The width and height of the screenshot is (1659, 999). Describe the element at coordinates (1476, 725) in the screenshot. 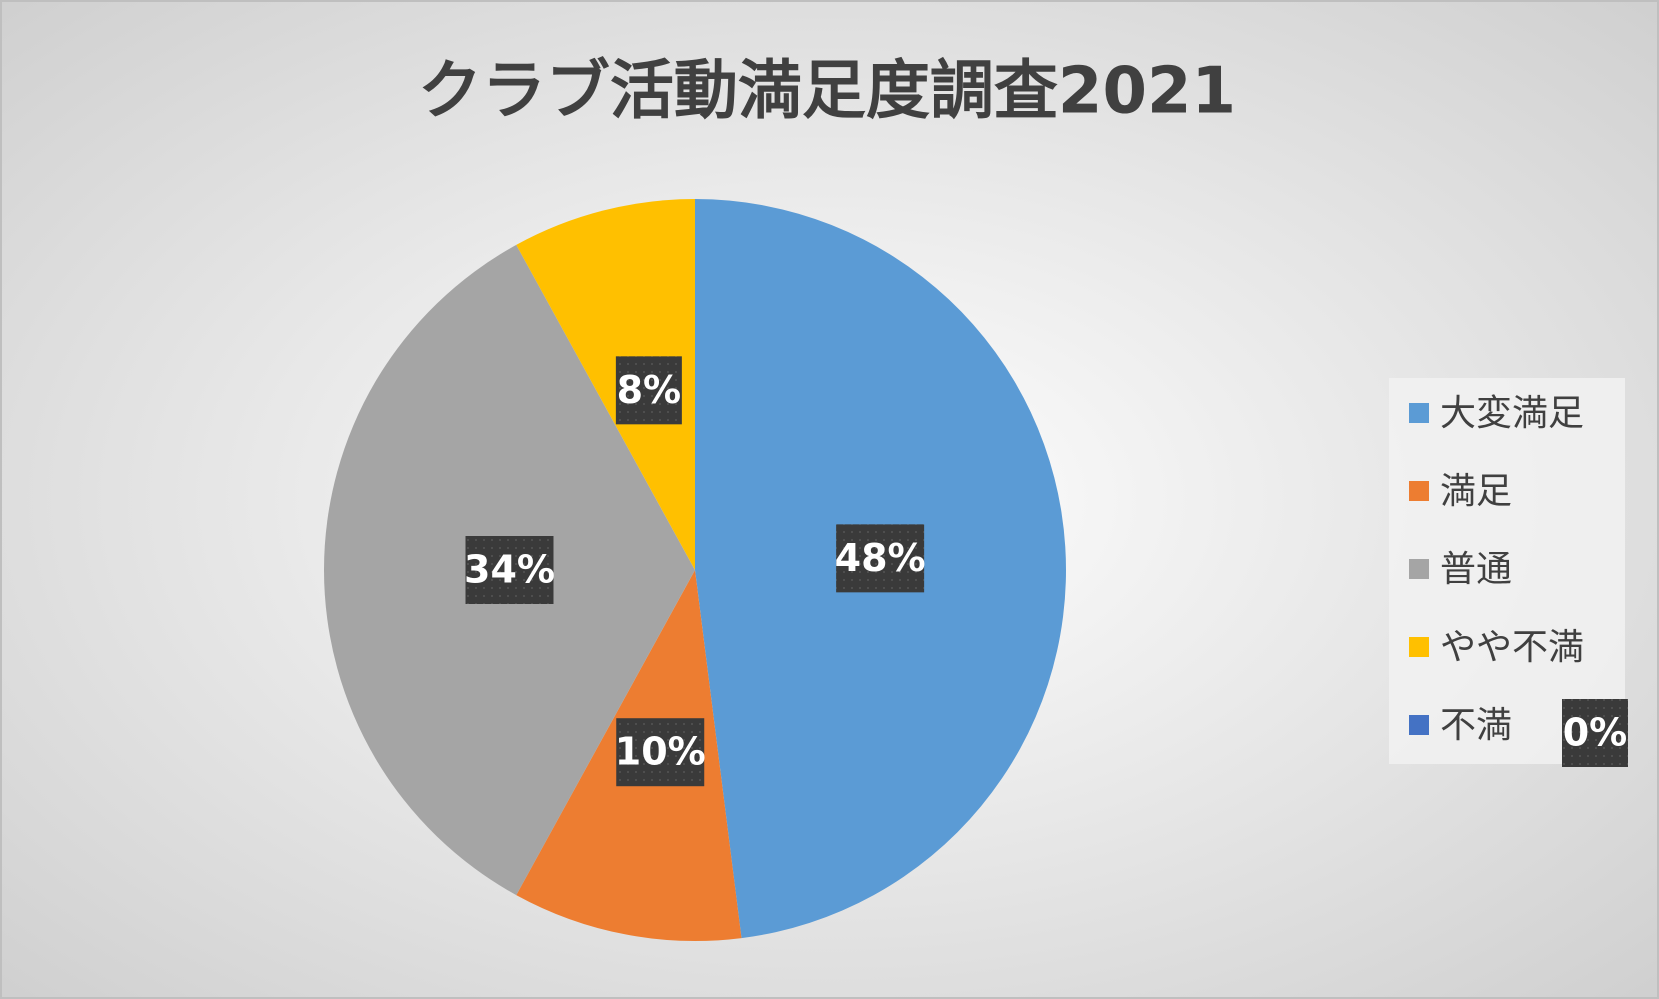

I see `legend-label: 不満` at that location.